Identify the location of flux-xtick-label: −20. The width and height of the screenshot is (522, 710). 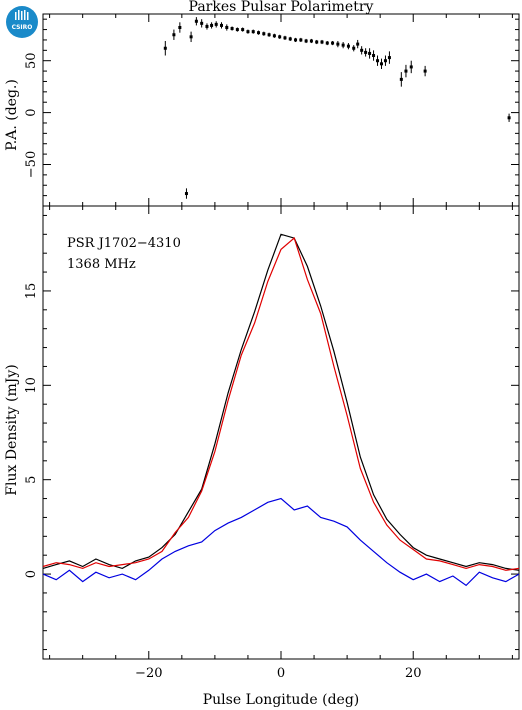
(148, 673).